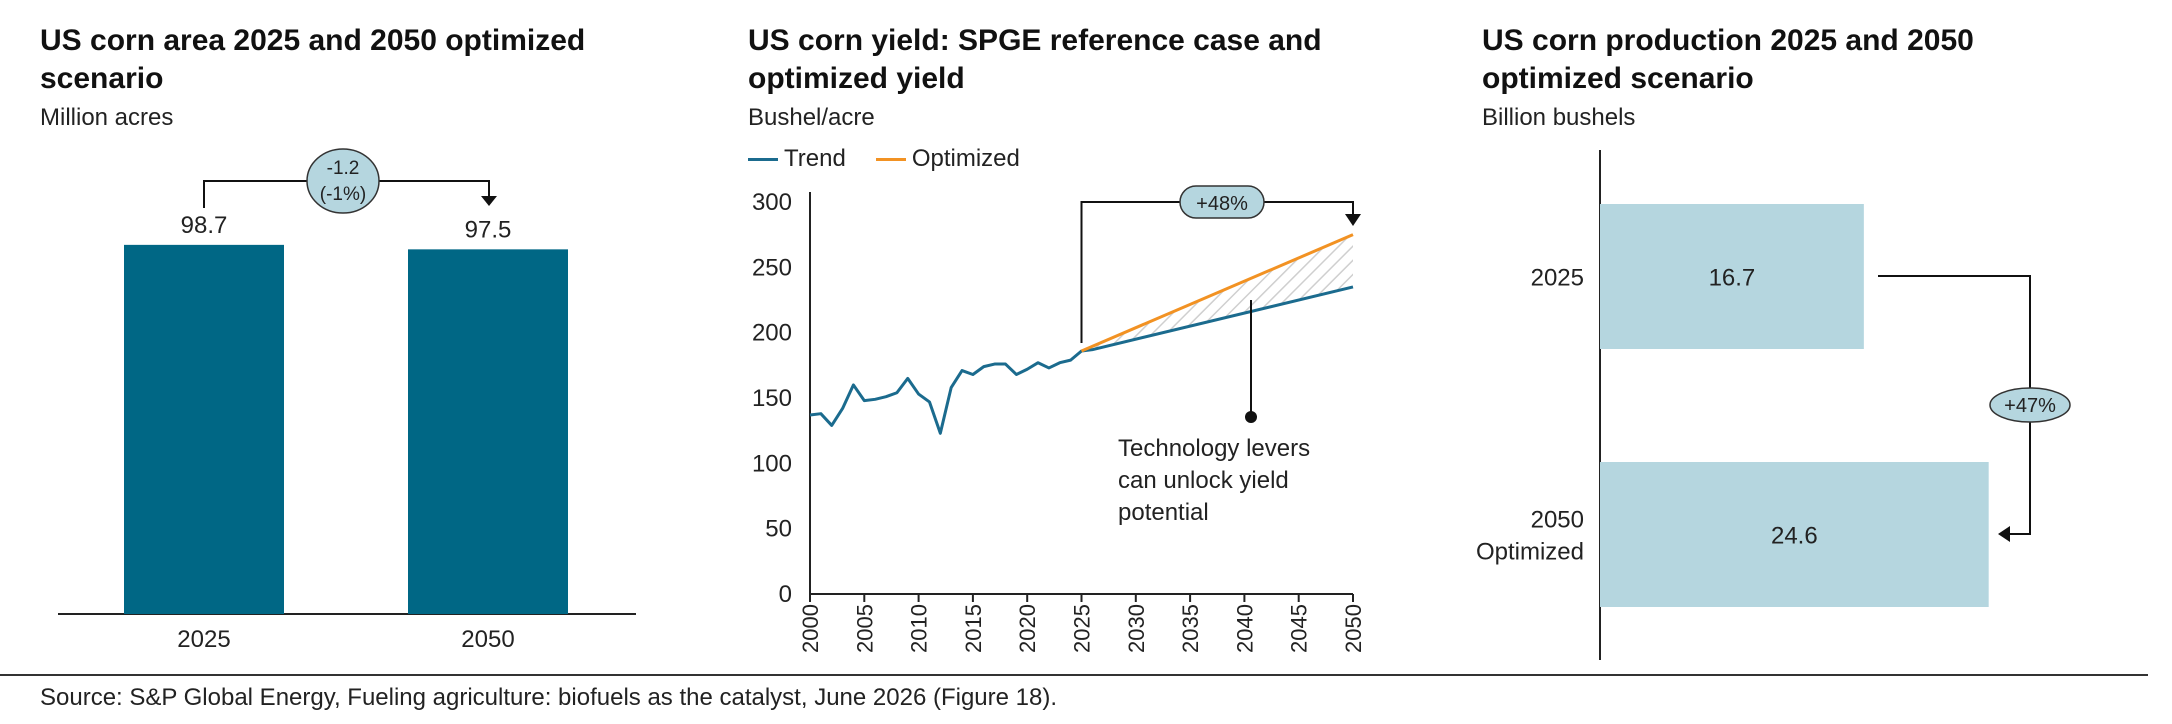 This screenshot has width=2172, height=724. What do you see at coordinates (772, 398) in the screenshot?
I see `chart2-y-tick-label-150: 150` at bounding box center [772, 398].